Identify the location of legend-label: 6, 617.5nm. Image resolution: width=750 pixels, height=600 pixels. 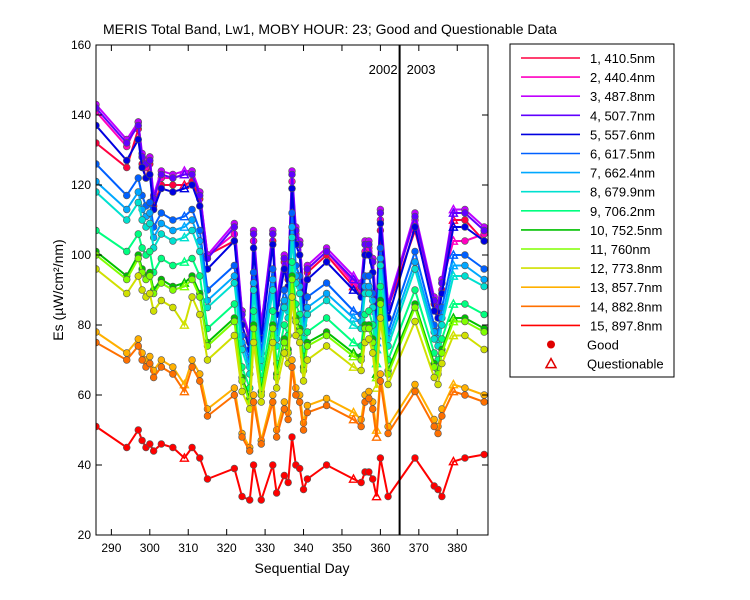
(622, 154).